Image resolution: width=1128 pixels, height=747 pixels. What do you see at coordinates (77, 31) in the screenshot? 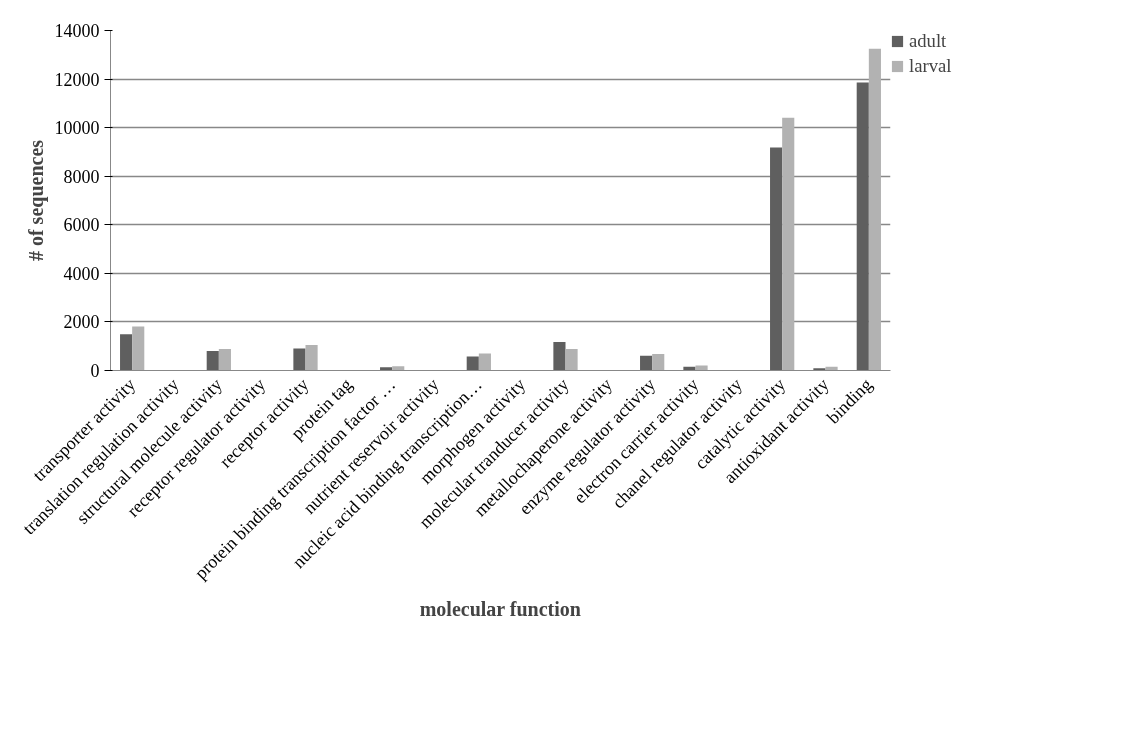
I see `y-tick-label: 14000` at bounding box center [77, 31].